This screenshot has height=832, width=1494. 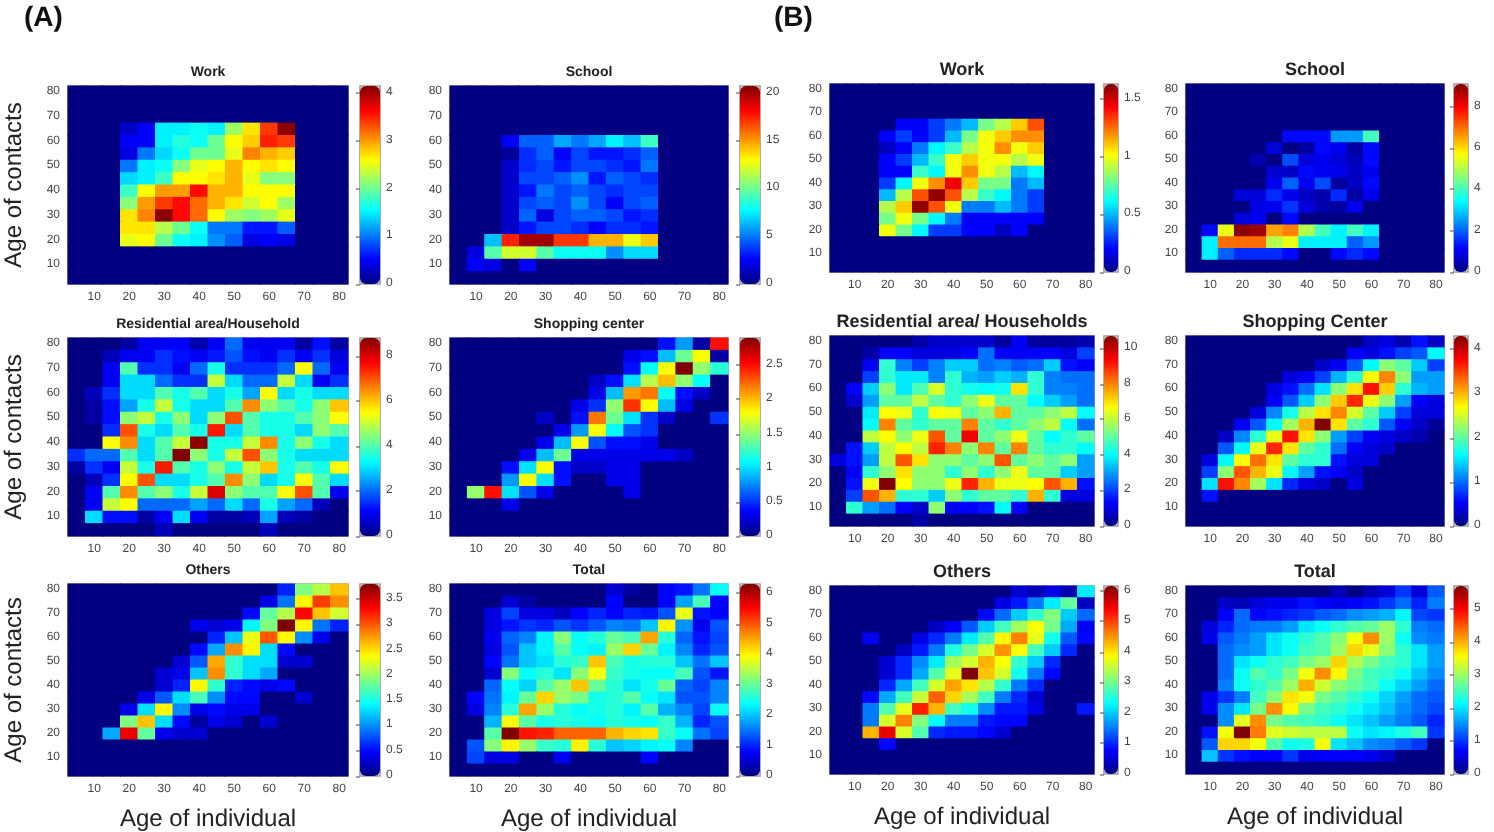 I want to click on text: (A), so click(x=43, y=16).